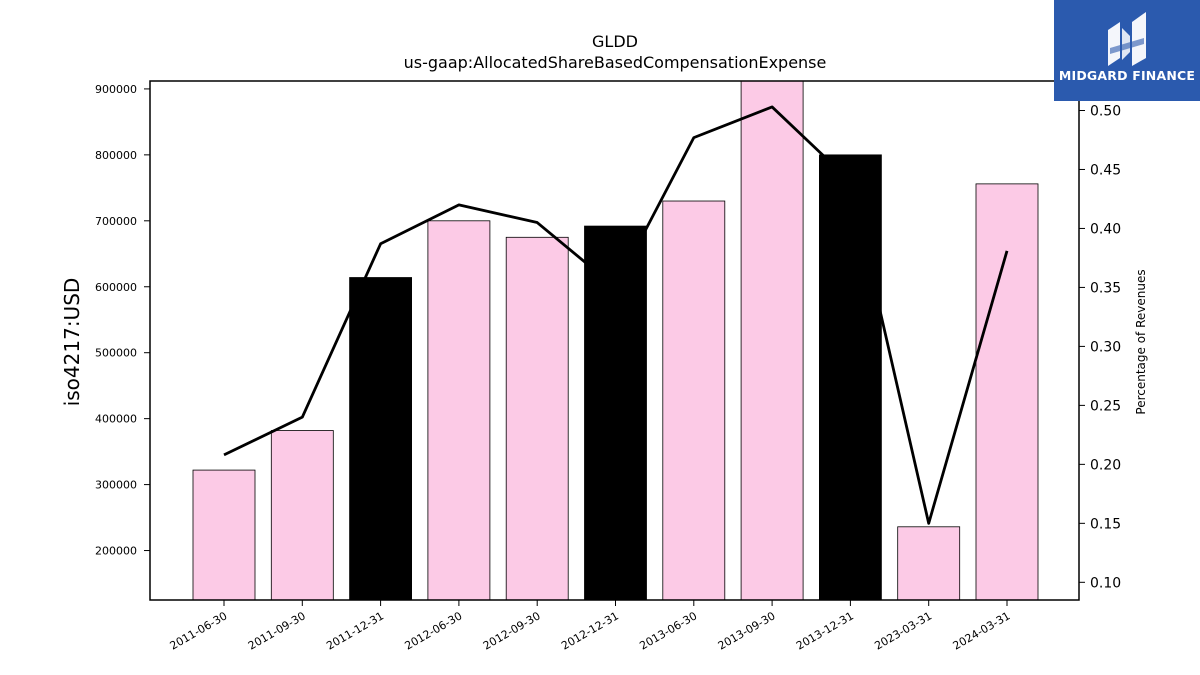 Image resolution: width=1200 pixels, height=675 pixels. I want to click on x-tick-label: 2024-03-31, so click(982, 630).